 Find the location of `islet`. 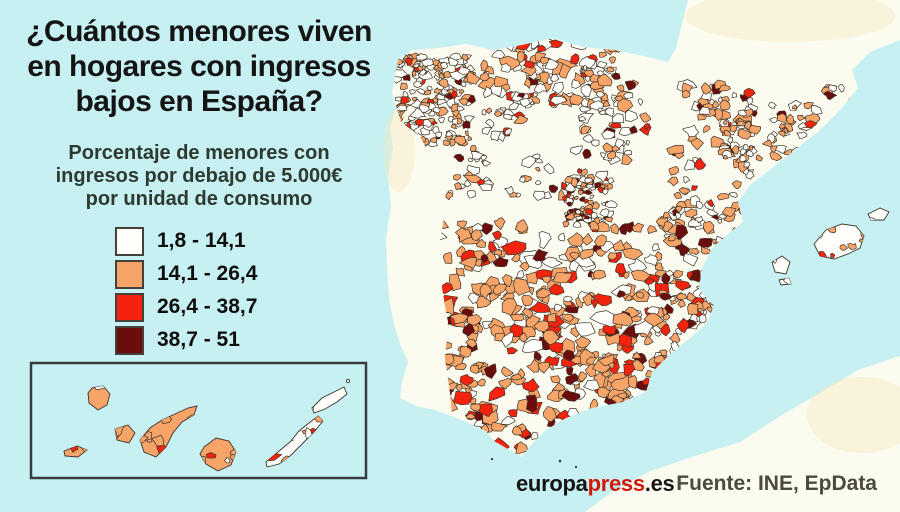

islet is located at coordinates (348, 381).